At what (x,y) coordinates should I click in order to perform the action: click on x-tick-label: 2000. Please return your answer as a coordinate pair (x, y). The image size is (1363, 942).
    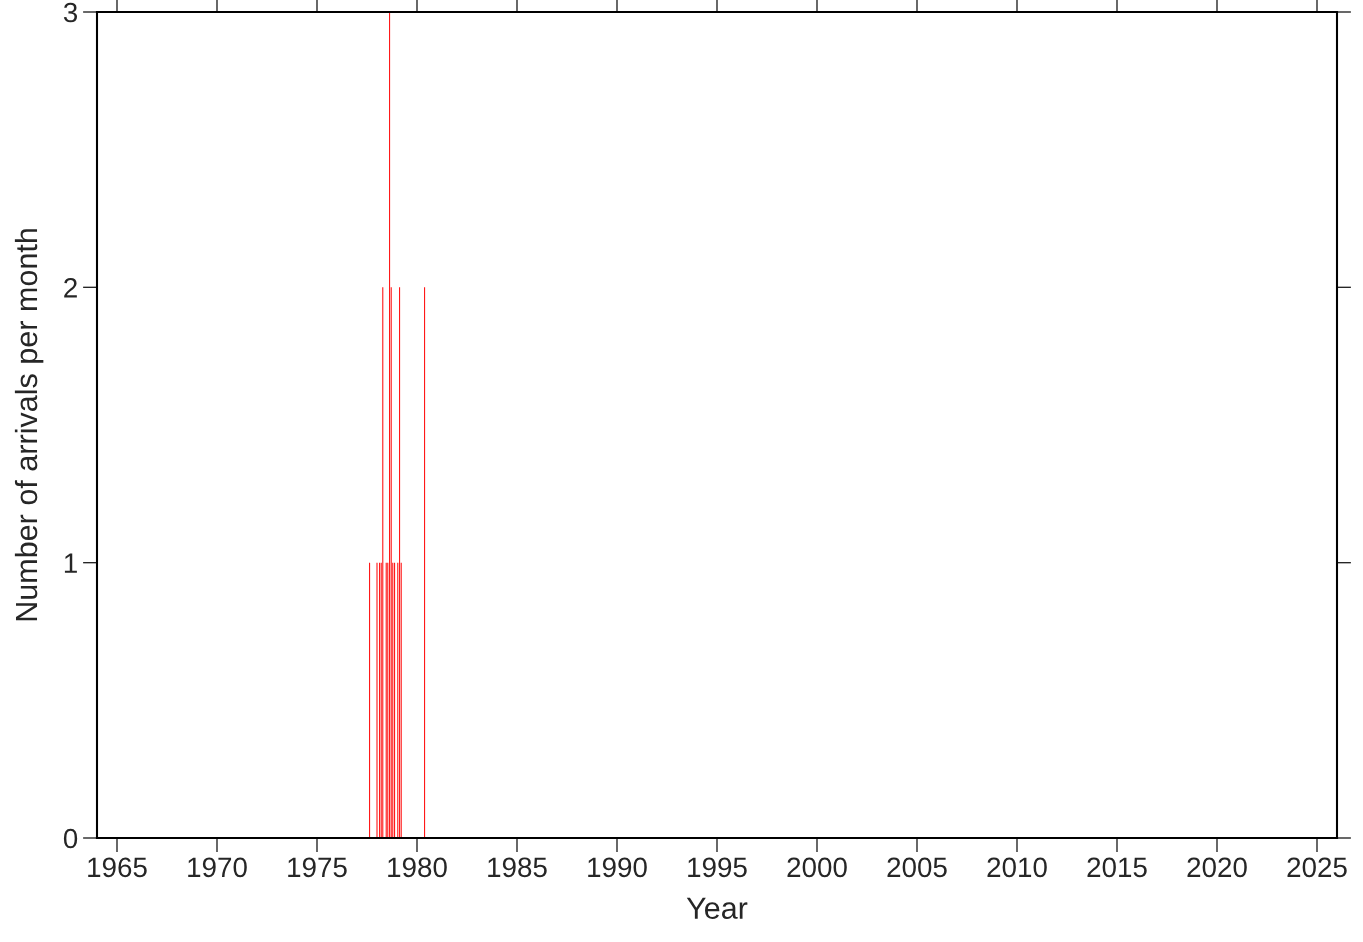
    Looking at the image, I should click on (817, 867).